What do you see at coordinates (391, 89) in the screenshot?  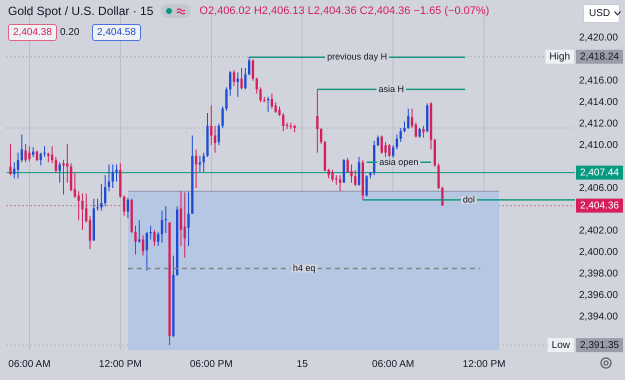 I see `series-label: asia H` at bounding box center [391, 89].